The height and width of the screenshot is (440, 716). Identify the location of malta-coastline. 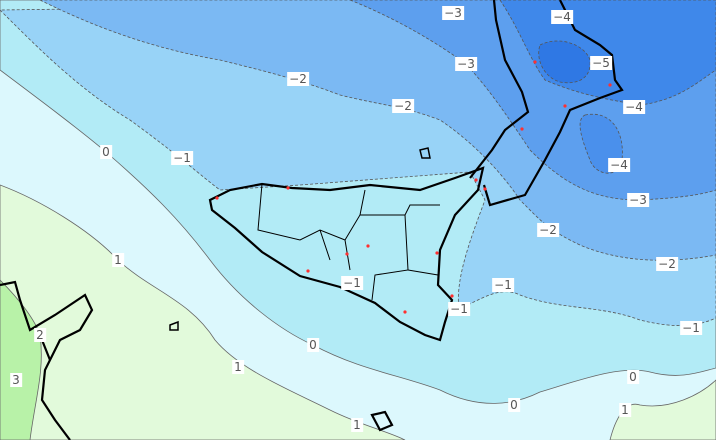
(382, 421).